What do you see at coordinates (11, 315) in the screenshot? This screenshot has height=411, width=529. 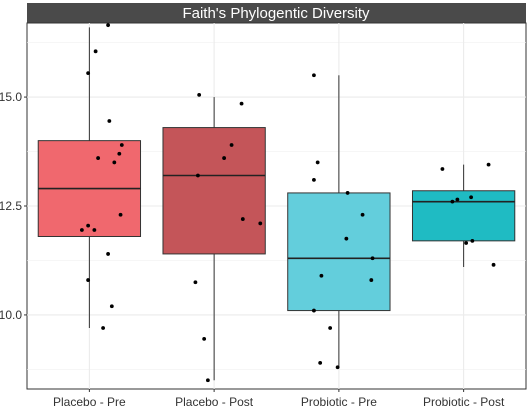 I see `y-tick-label: 10.0` at bounding box center [11, 315].